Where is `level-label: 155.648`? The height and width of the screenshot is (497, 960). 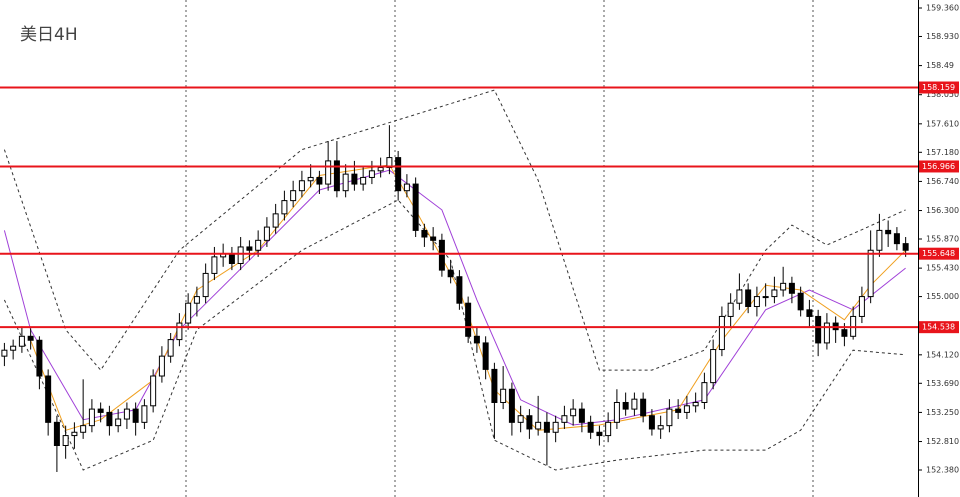 level-label: 155.648 is located at coordinates (938, 253).